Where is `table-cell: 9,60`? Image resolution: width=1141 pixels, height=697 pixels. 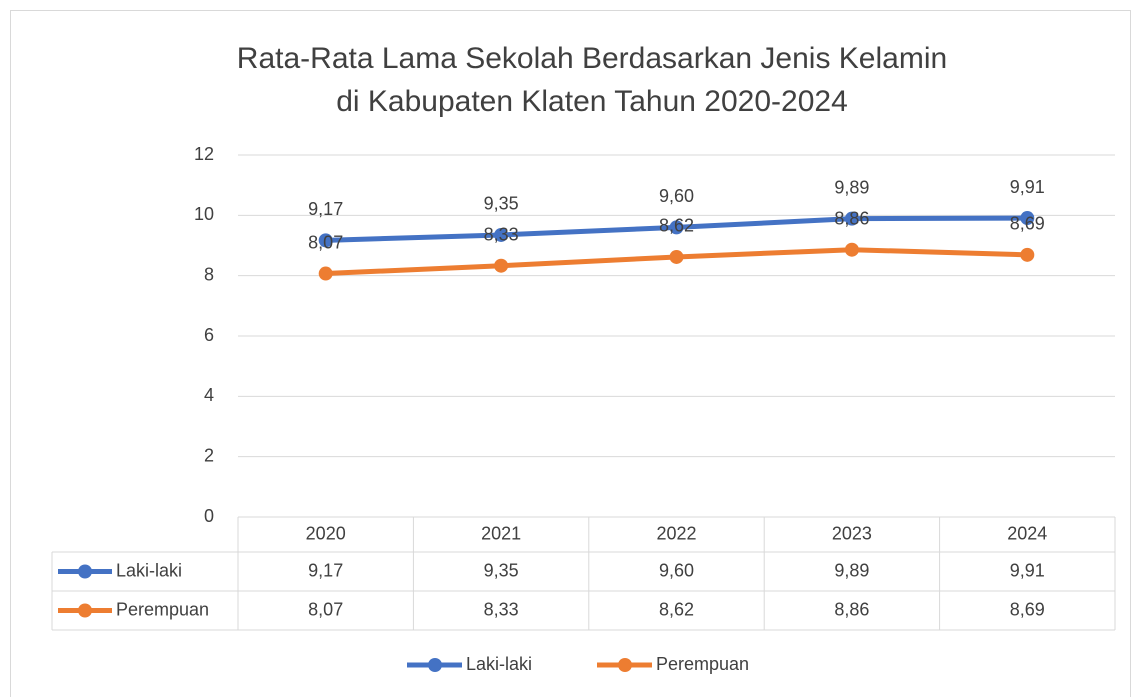 table-cell: 9,60 is located at coordinates (676, 570).